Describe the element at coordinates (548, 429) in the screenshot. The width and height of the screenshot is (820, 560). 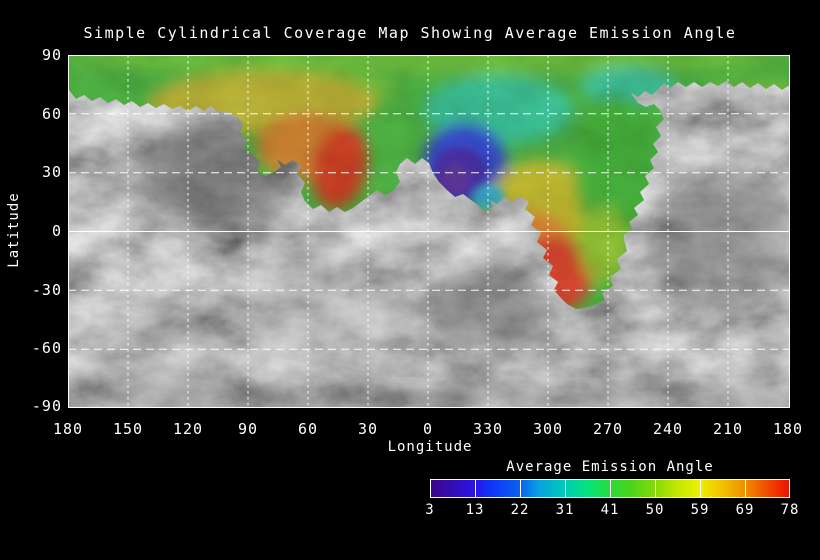
I see `x-tick-label: 300` at that location.